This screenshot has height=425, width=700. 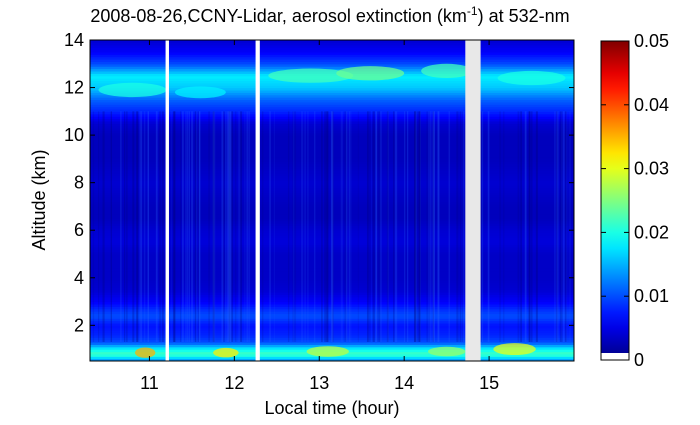 I want to click on title-suffix: ) at 532-nm, so click(x=524, y=16).